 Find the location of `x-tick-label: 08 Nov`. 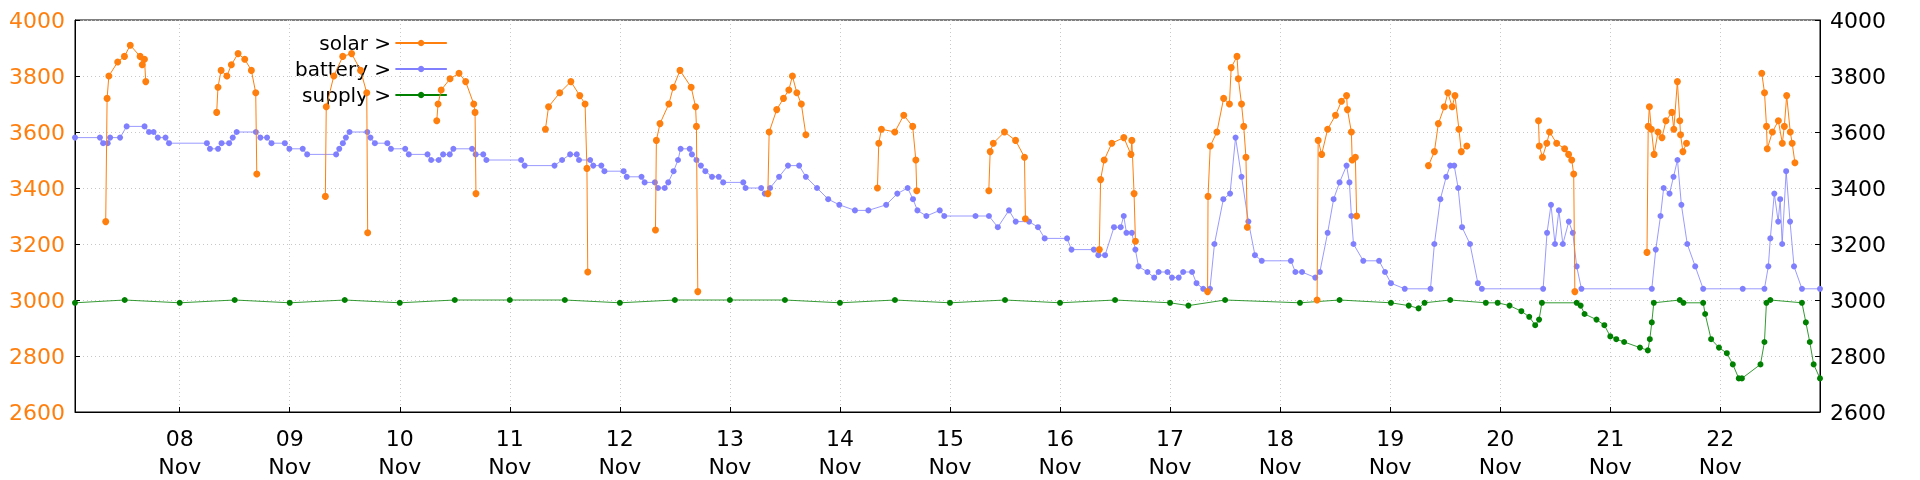

x-tick-label: 08 Nov is located at coordinates (180, 452).